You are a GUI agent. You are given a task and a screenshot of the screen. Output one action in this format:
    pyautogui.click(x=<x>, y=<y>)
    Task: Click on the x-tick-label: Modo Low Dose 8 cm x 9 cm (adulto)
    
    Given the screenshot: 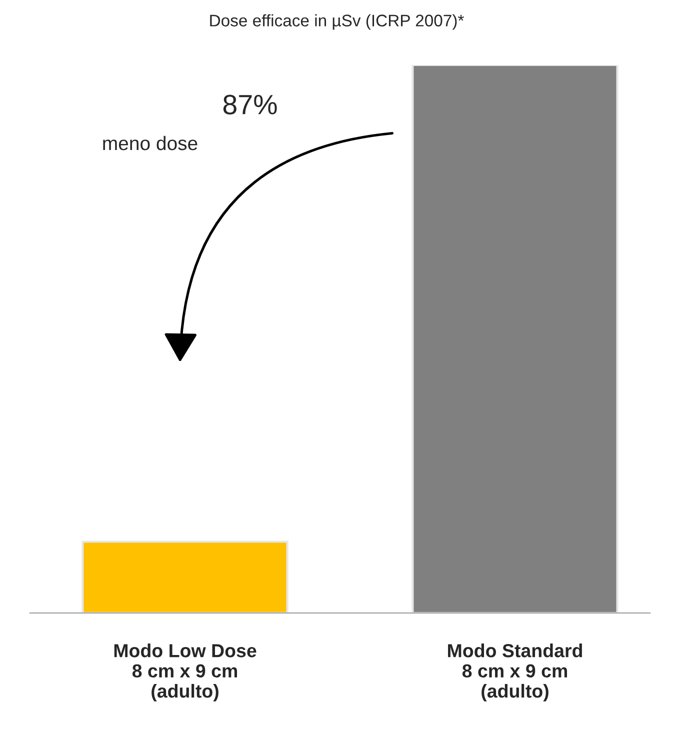 What is the action you would take?
    pyautogui.click(x=185, y=673)
    